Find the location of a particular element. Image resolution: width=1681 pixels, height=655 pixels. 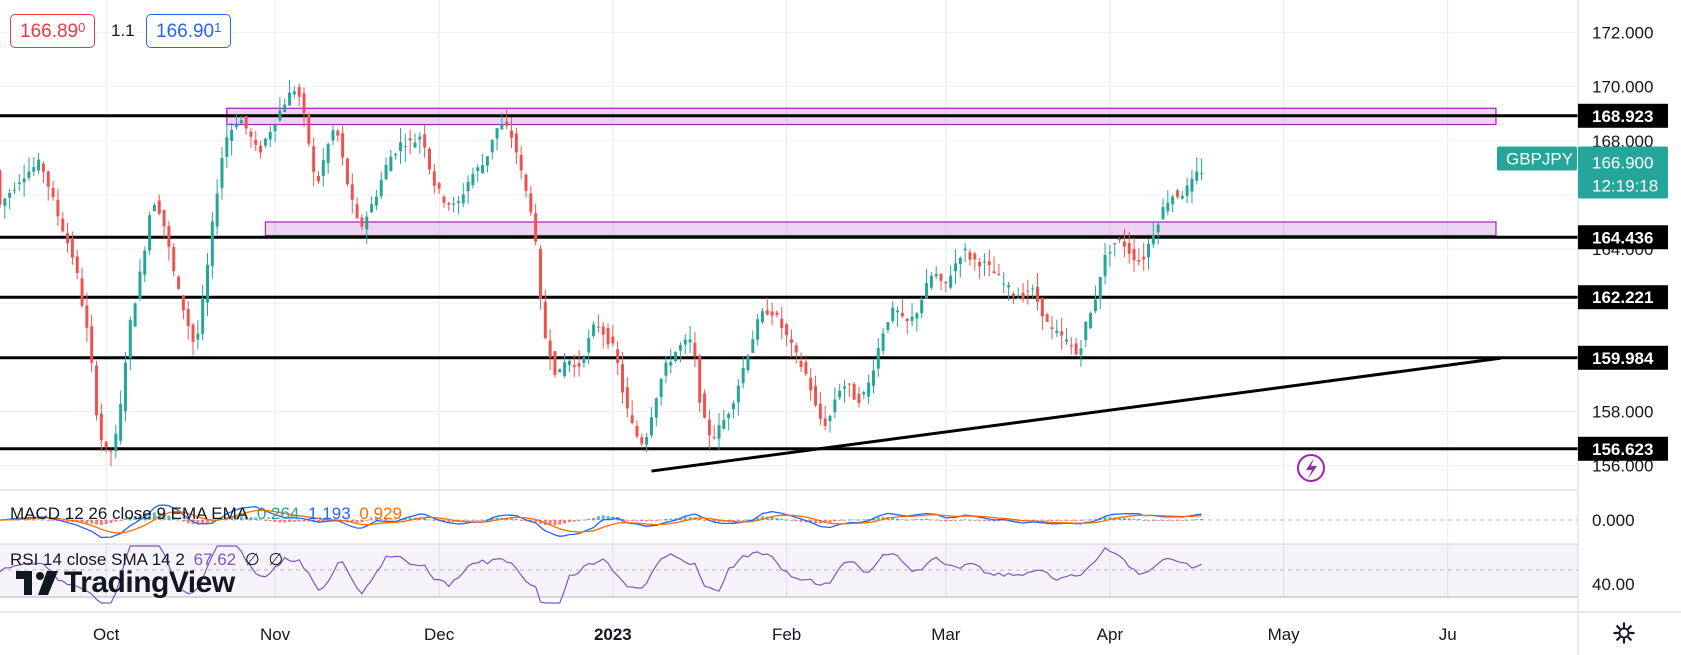

rsi-extra-2: ∅ is located at coordinates (276, 559).